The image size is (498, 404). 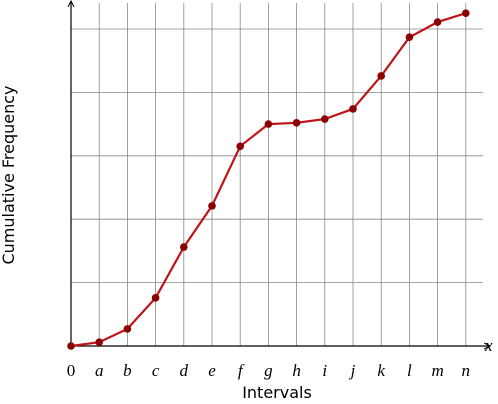 I want to click on x-tick-label: a, so click(x=99, y=370).